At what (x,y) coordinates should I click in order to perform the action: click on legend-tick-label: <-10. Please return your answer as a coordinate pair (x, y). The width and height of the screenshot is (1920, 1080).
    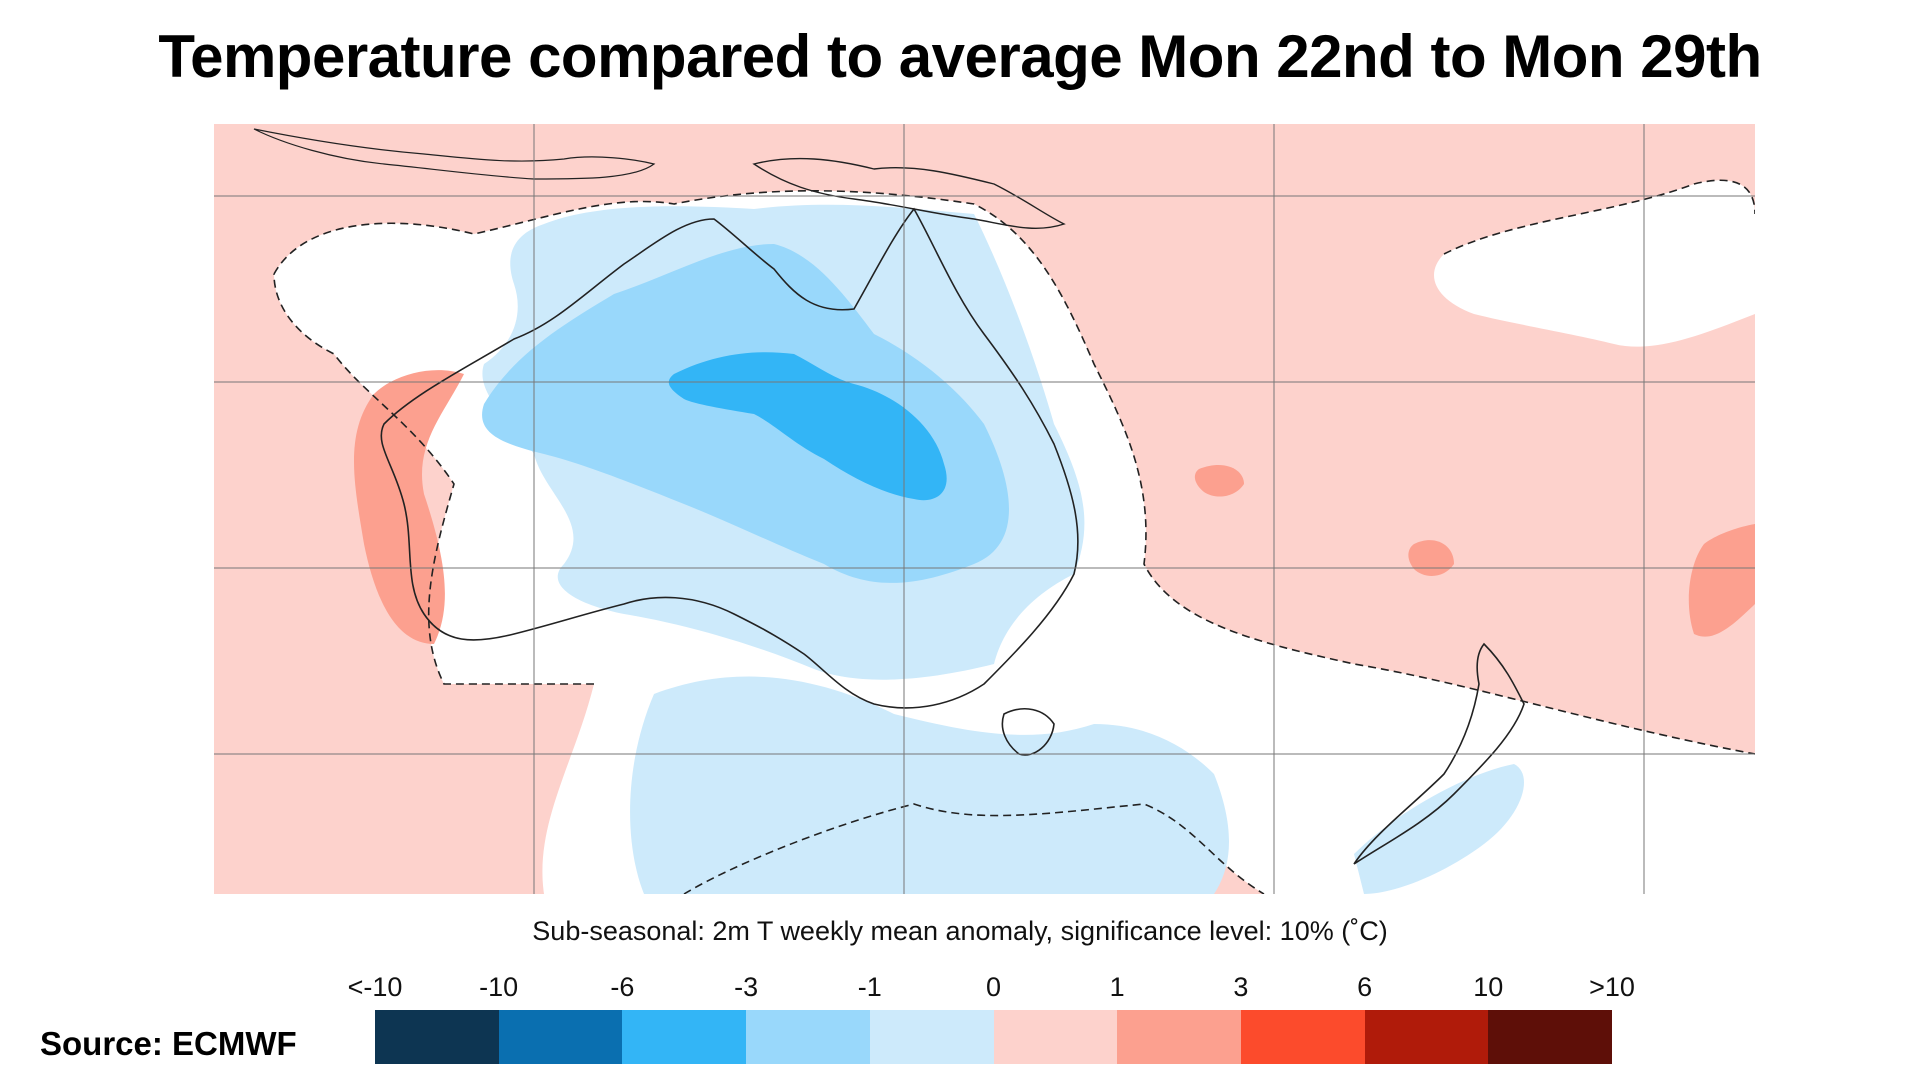
    Looking at the image, I should click on (375, 987).